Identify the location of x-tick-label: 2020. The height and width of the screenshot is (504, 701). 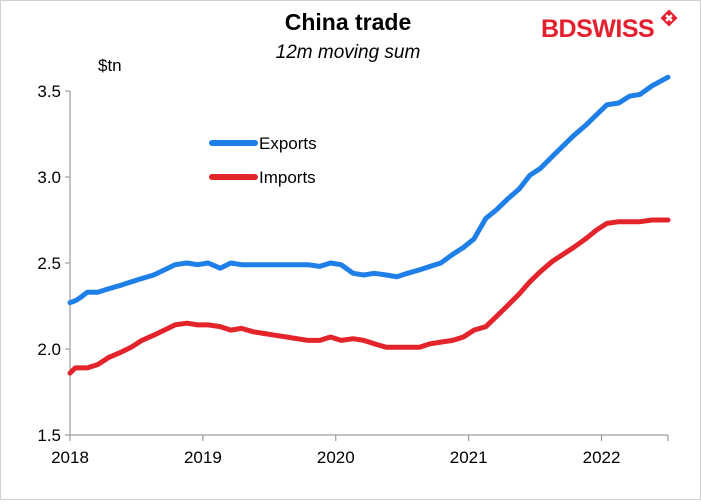
(336, 457).